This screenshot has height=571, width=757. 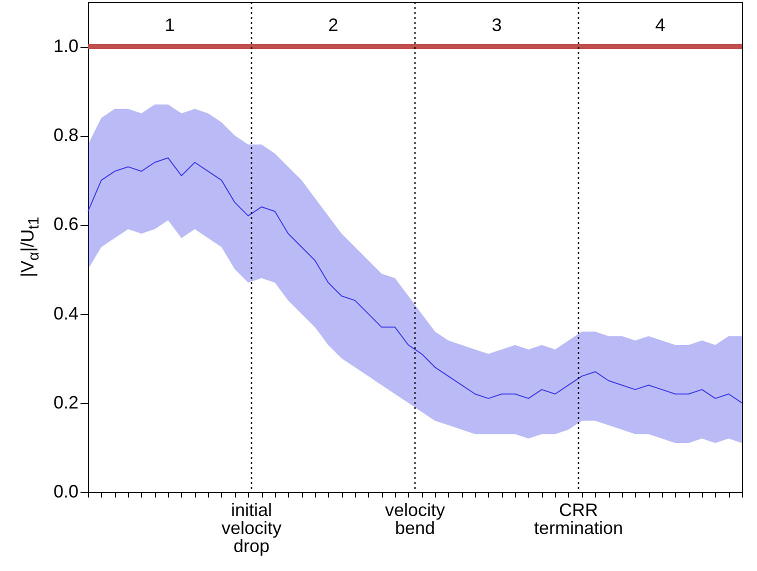 What do you see at coordinates (65, 224) in the screenshot?
I see `y-tick-label: 0.6` at bounding box center [65, 224].